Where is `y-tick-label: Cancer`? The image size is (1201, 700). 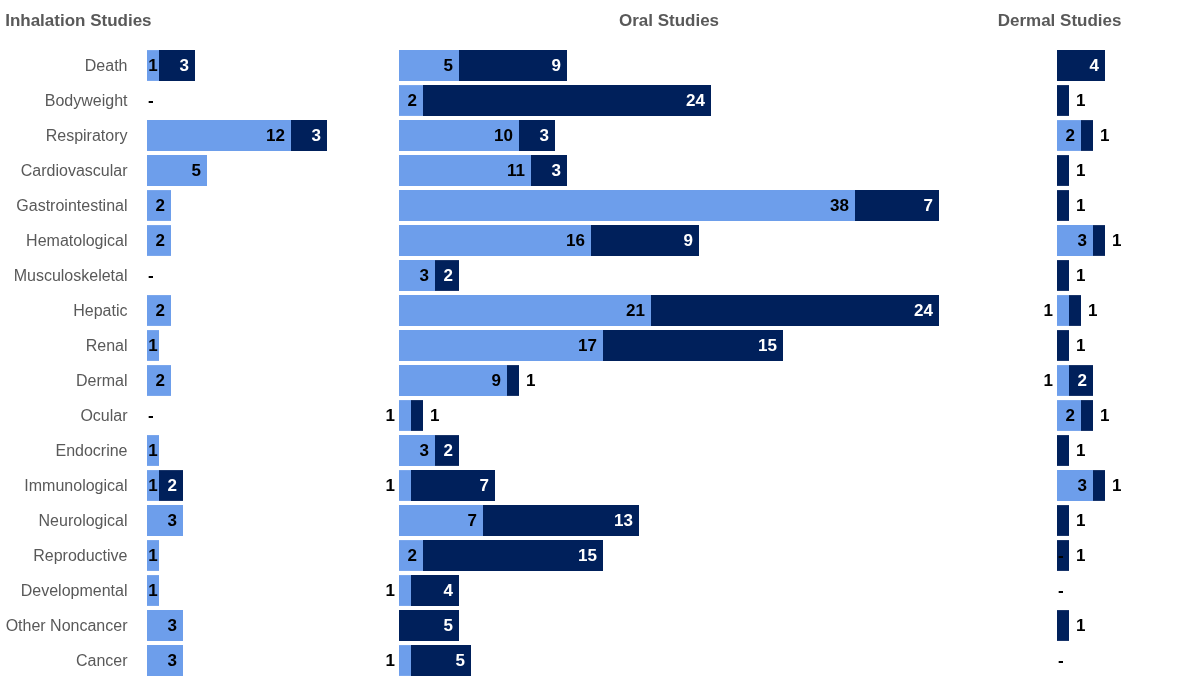 y-tick-label: Cancer is located at coordinates (102, 660).